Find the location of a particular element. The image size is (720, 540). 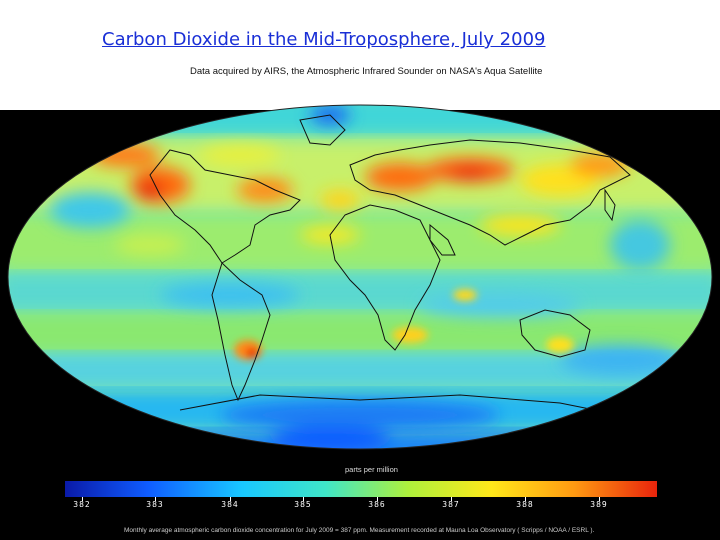

colorbar-tick-label: 384 is located at coordinates (230, 504).